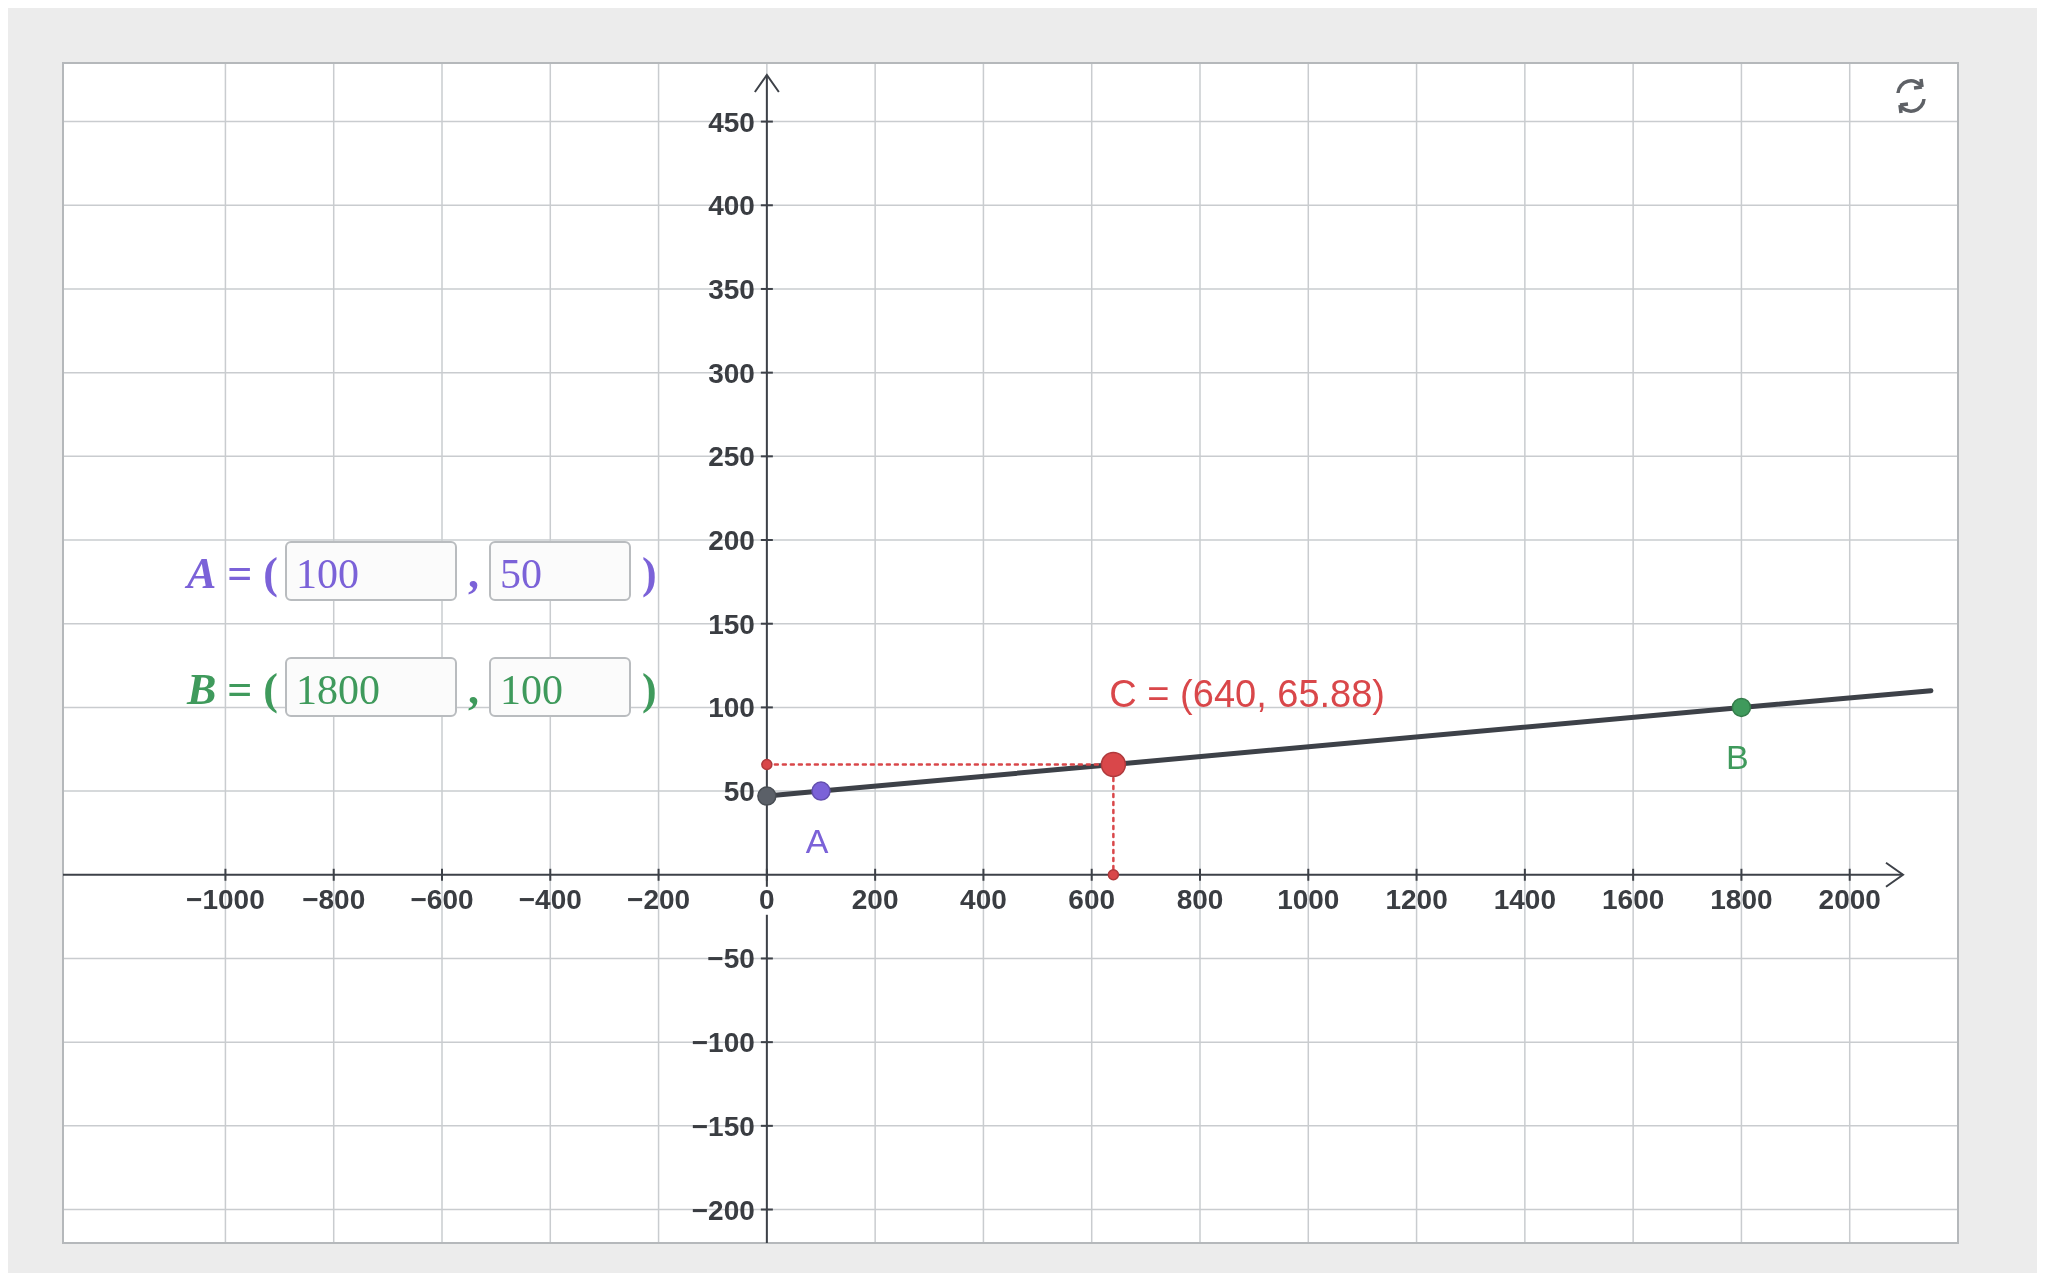  I want to click on x-tick-label: 0, so click(767, 899).